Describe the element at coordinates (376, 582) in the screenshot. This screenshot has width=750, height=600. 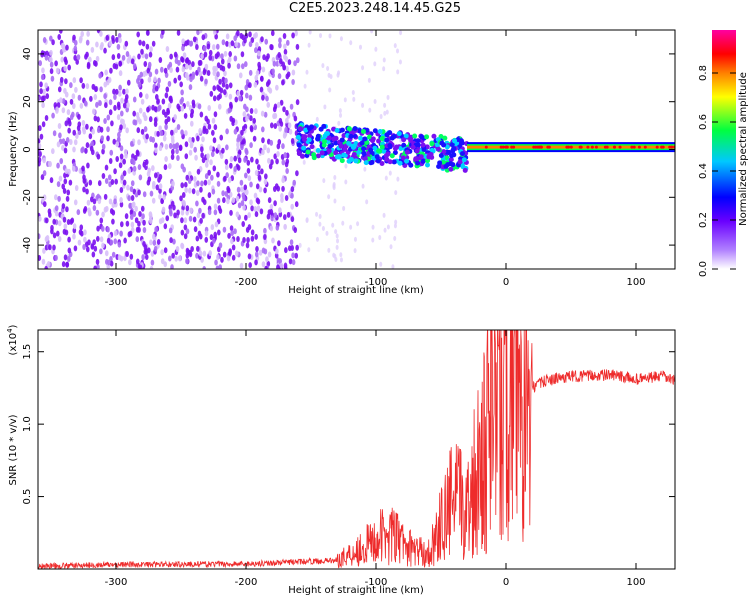
I see `snr-x-tick-label: -100` at that location.